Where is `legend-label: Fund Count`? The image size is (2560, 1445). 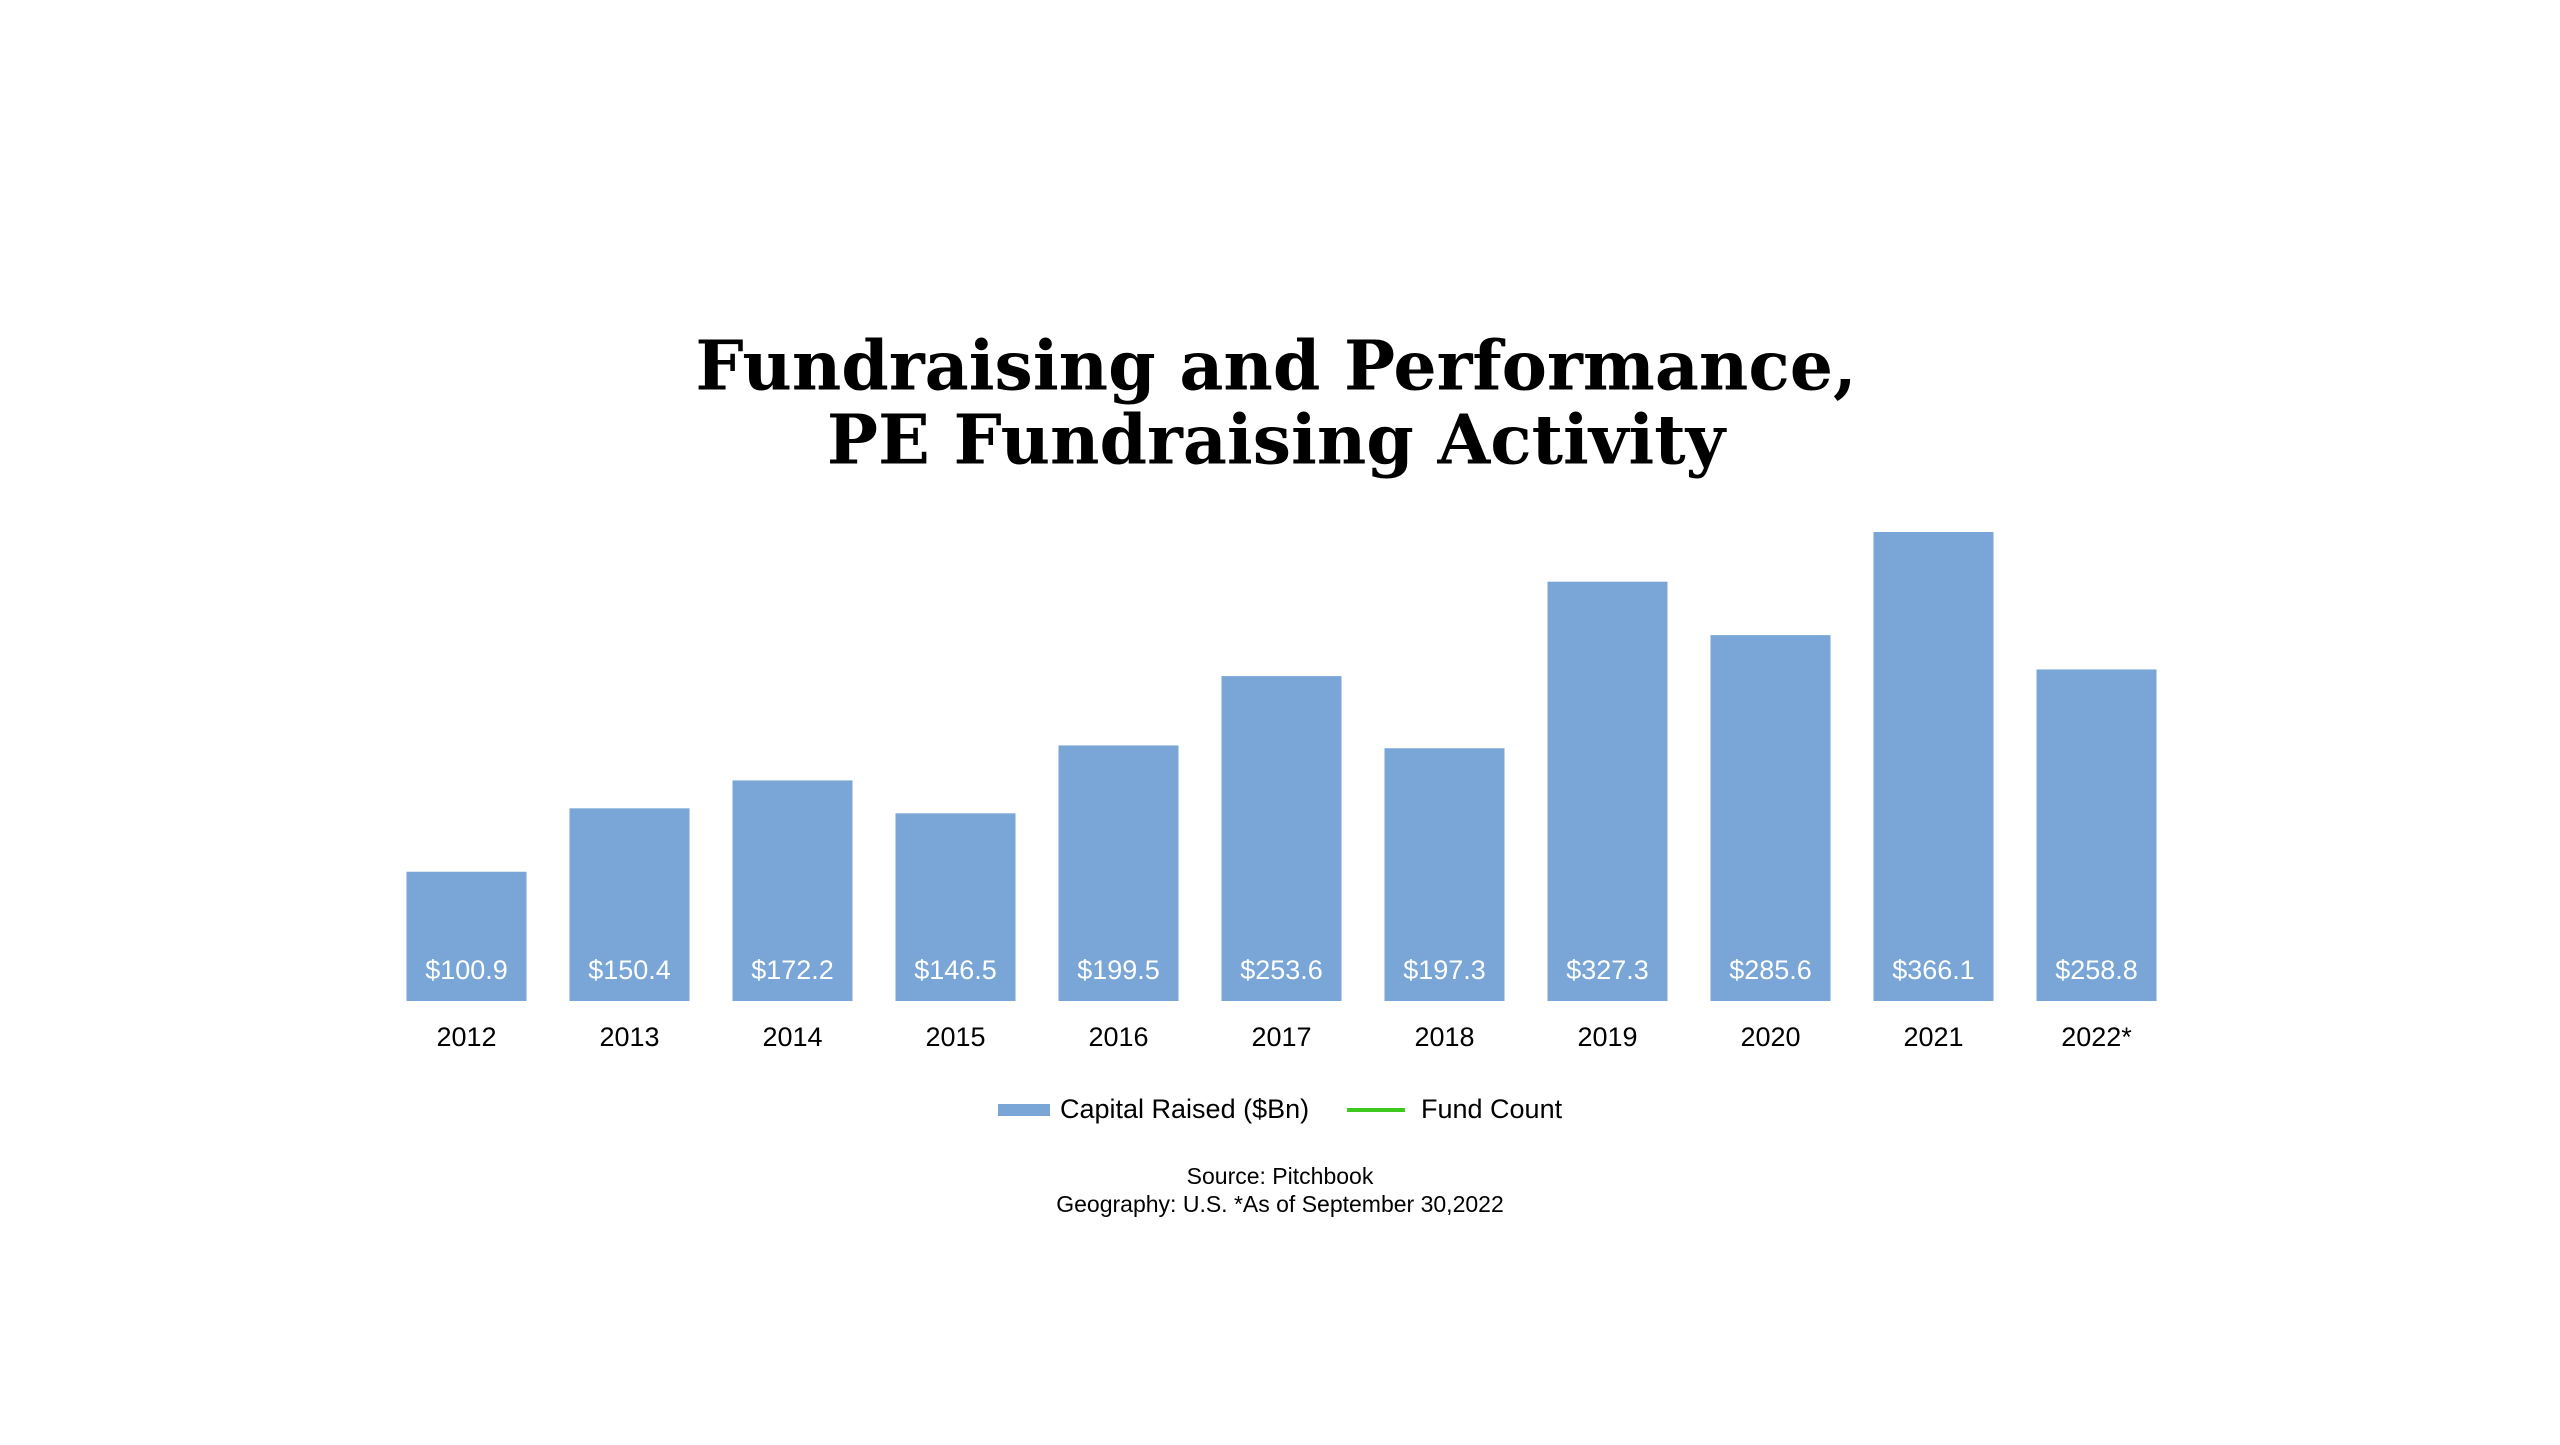
legend-label: Fund Count is located at coordinates (1492, 1109).